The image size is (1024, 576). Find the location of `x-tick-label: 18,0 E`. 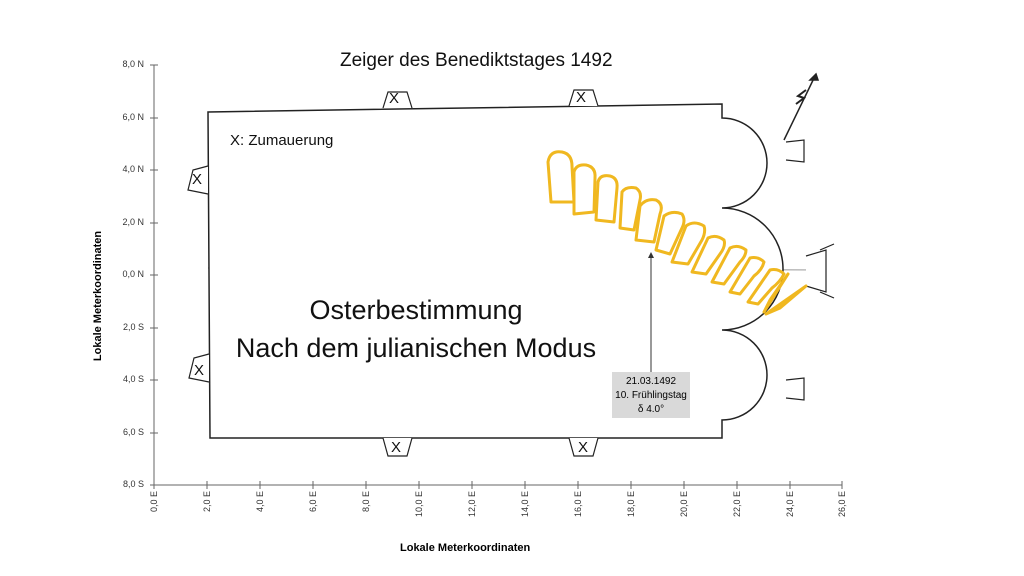

x-tick-label: 18,0 E is located at coordinates (631, 504).